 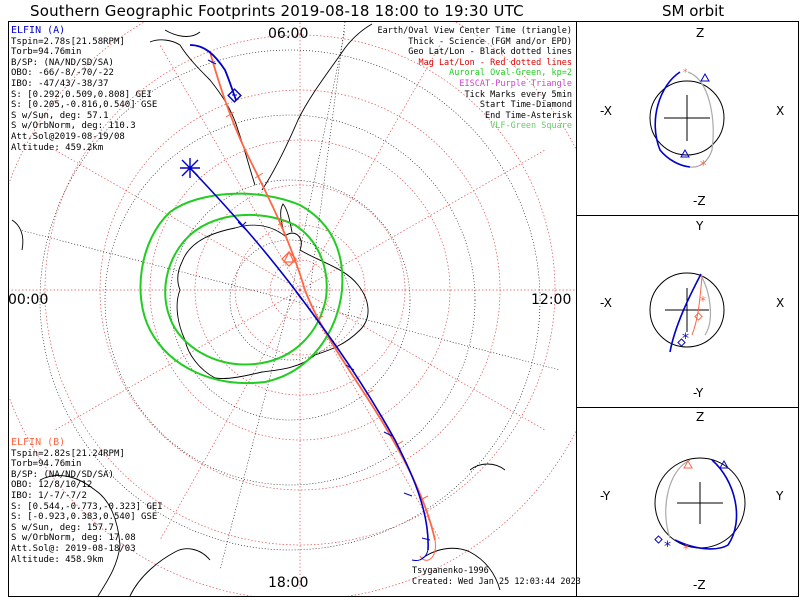 I want to click on elfin-b-name: ELFIN (B), so click(x=38, y=442).